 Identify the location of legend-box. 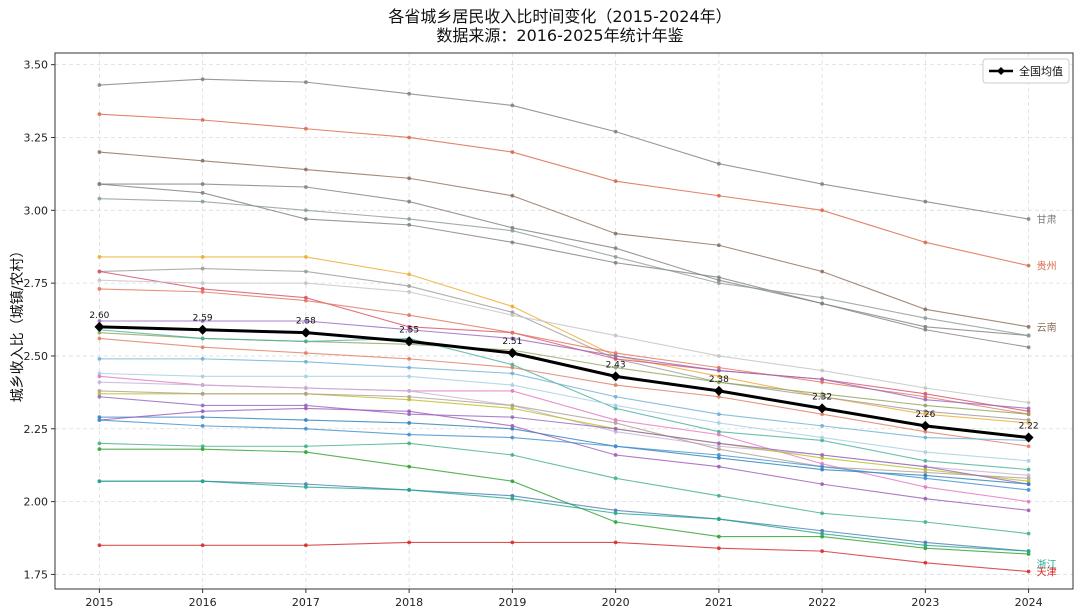
(1026, 71).